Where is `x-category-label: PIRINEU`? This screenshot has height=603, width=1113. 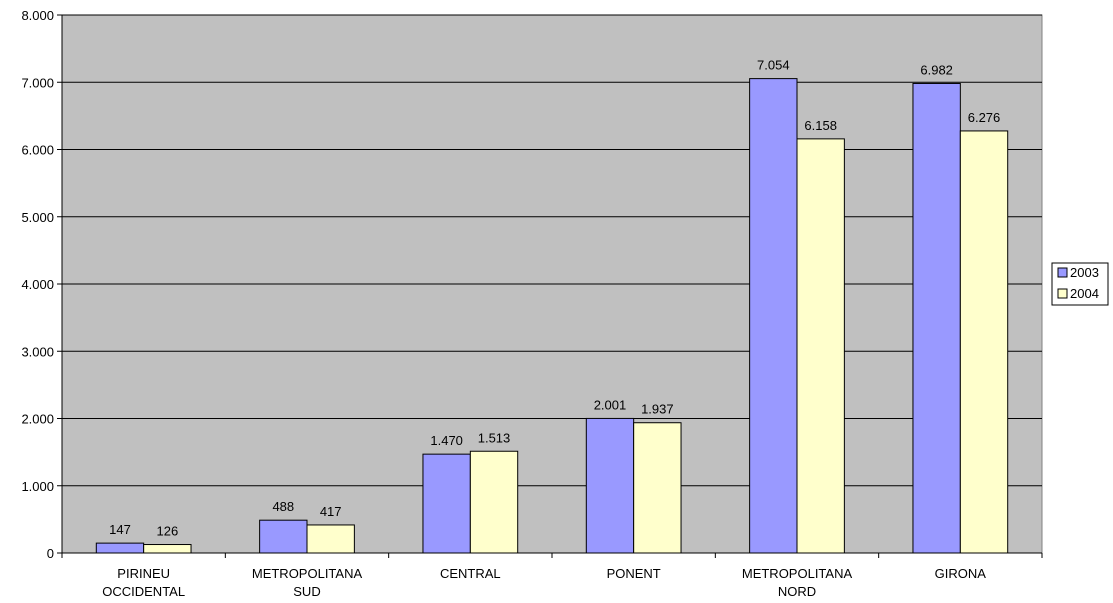 x-category-label: PIRINEU is located at coordinates (143, 573).